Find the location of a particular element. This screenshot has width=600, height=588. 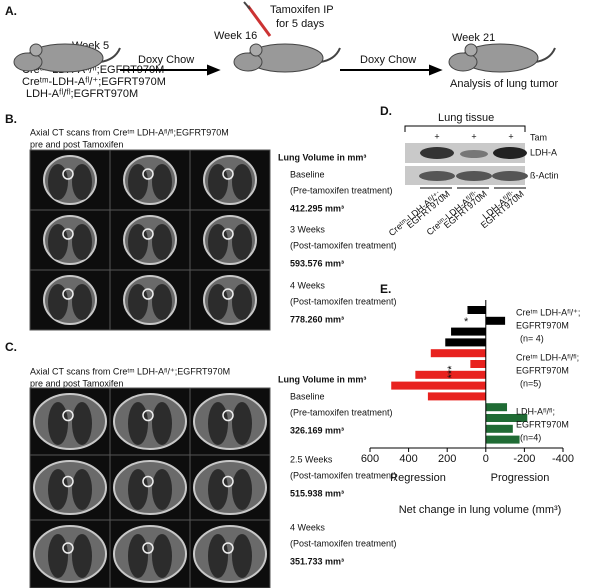

region-label: Progression is located at coordinates (520, 478).